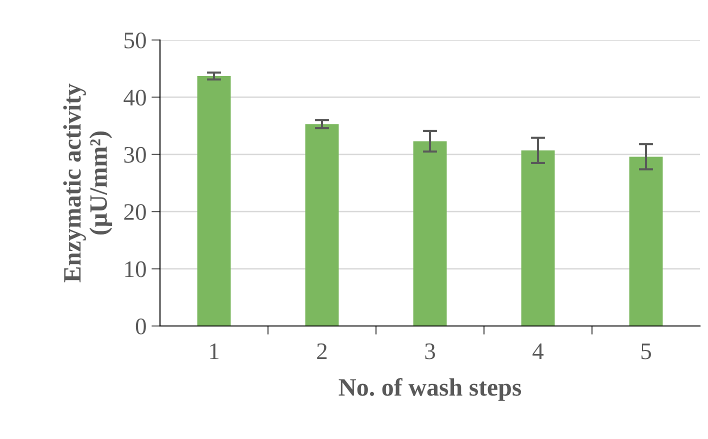 The image size is (708, 439). Describe the element at coordinates (538, 352) in the screenshot. I see `x-tick-label: 4` at that location.